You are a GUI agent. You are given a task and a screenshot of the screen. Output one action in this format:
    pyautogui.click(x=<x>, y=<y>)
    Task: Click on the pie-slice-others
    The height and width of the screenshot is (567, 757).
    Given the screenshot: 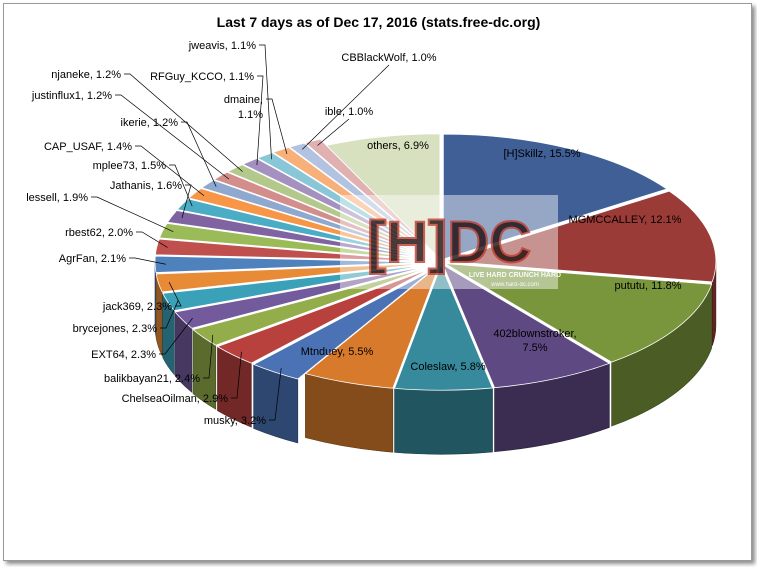 What is the action you would take?
    pyautogui.click(x=383, y=196)
    